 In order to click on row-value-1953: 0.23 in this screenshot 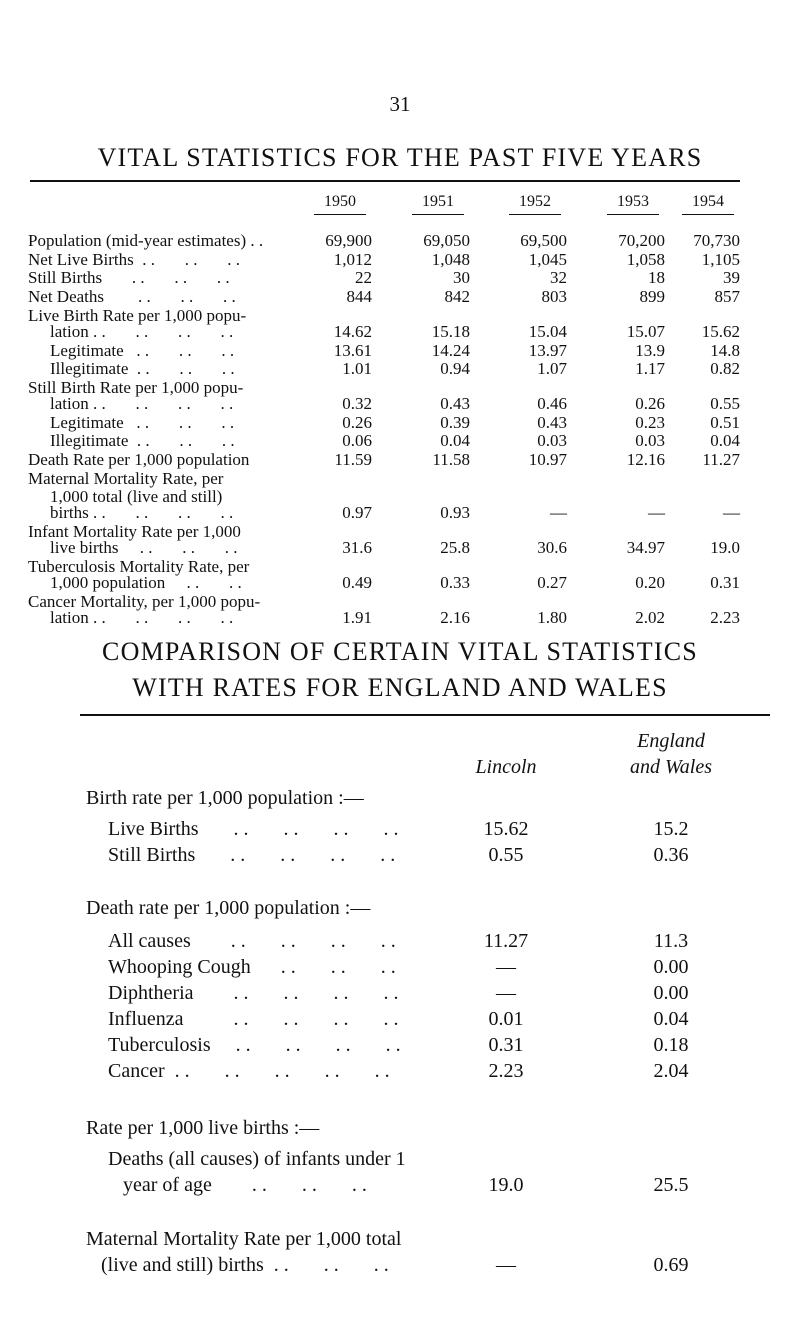, I will do `click(650, 422)`.